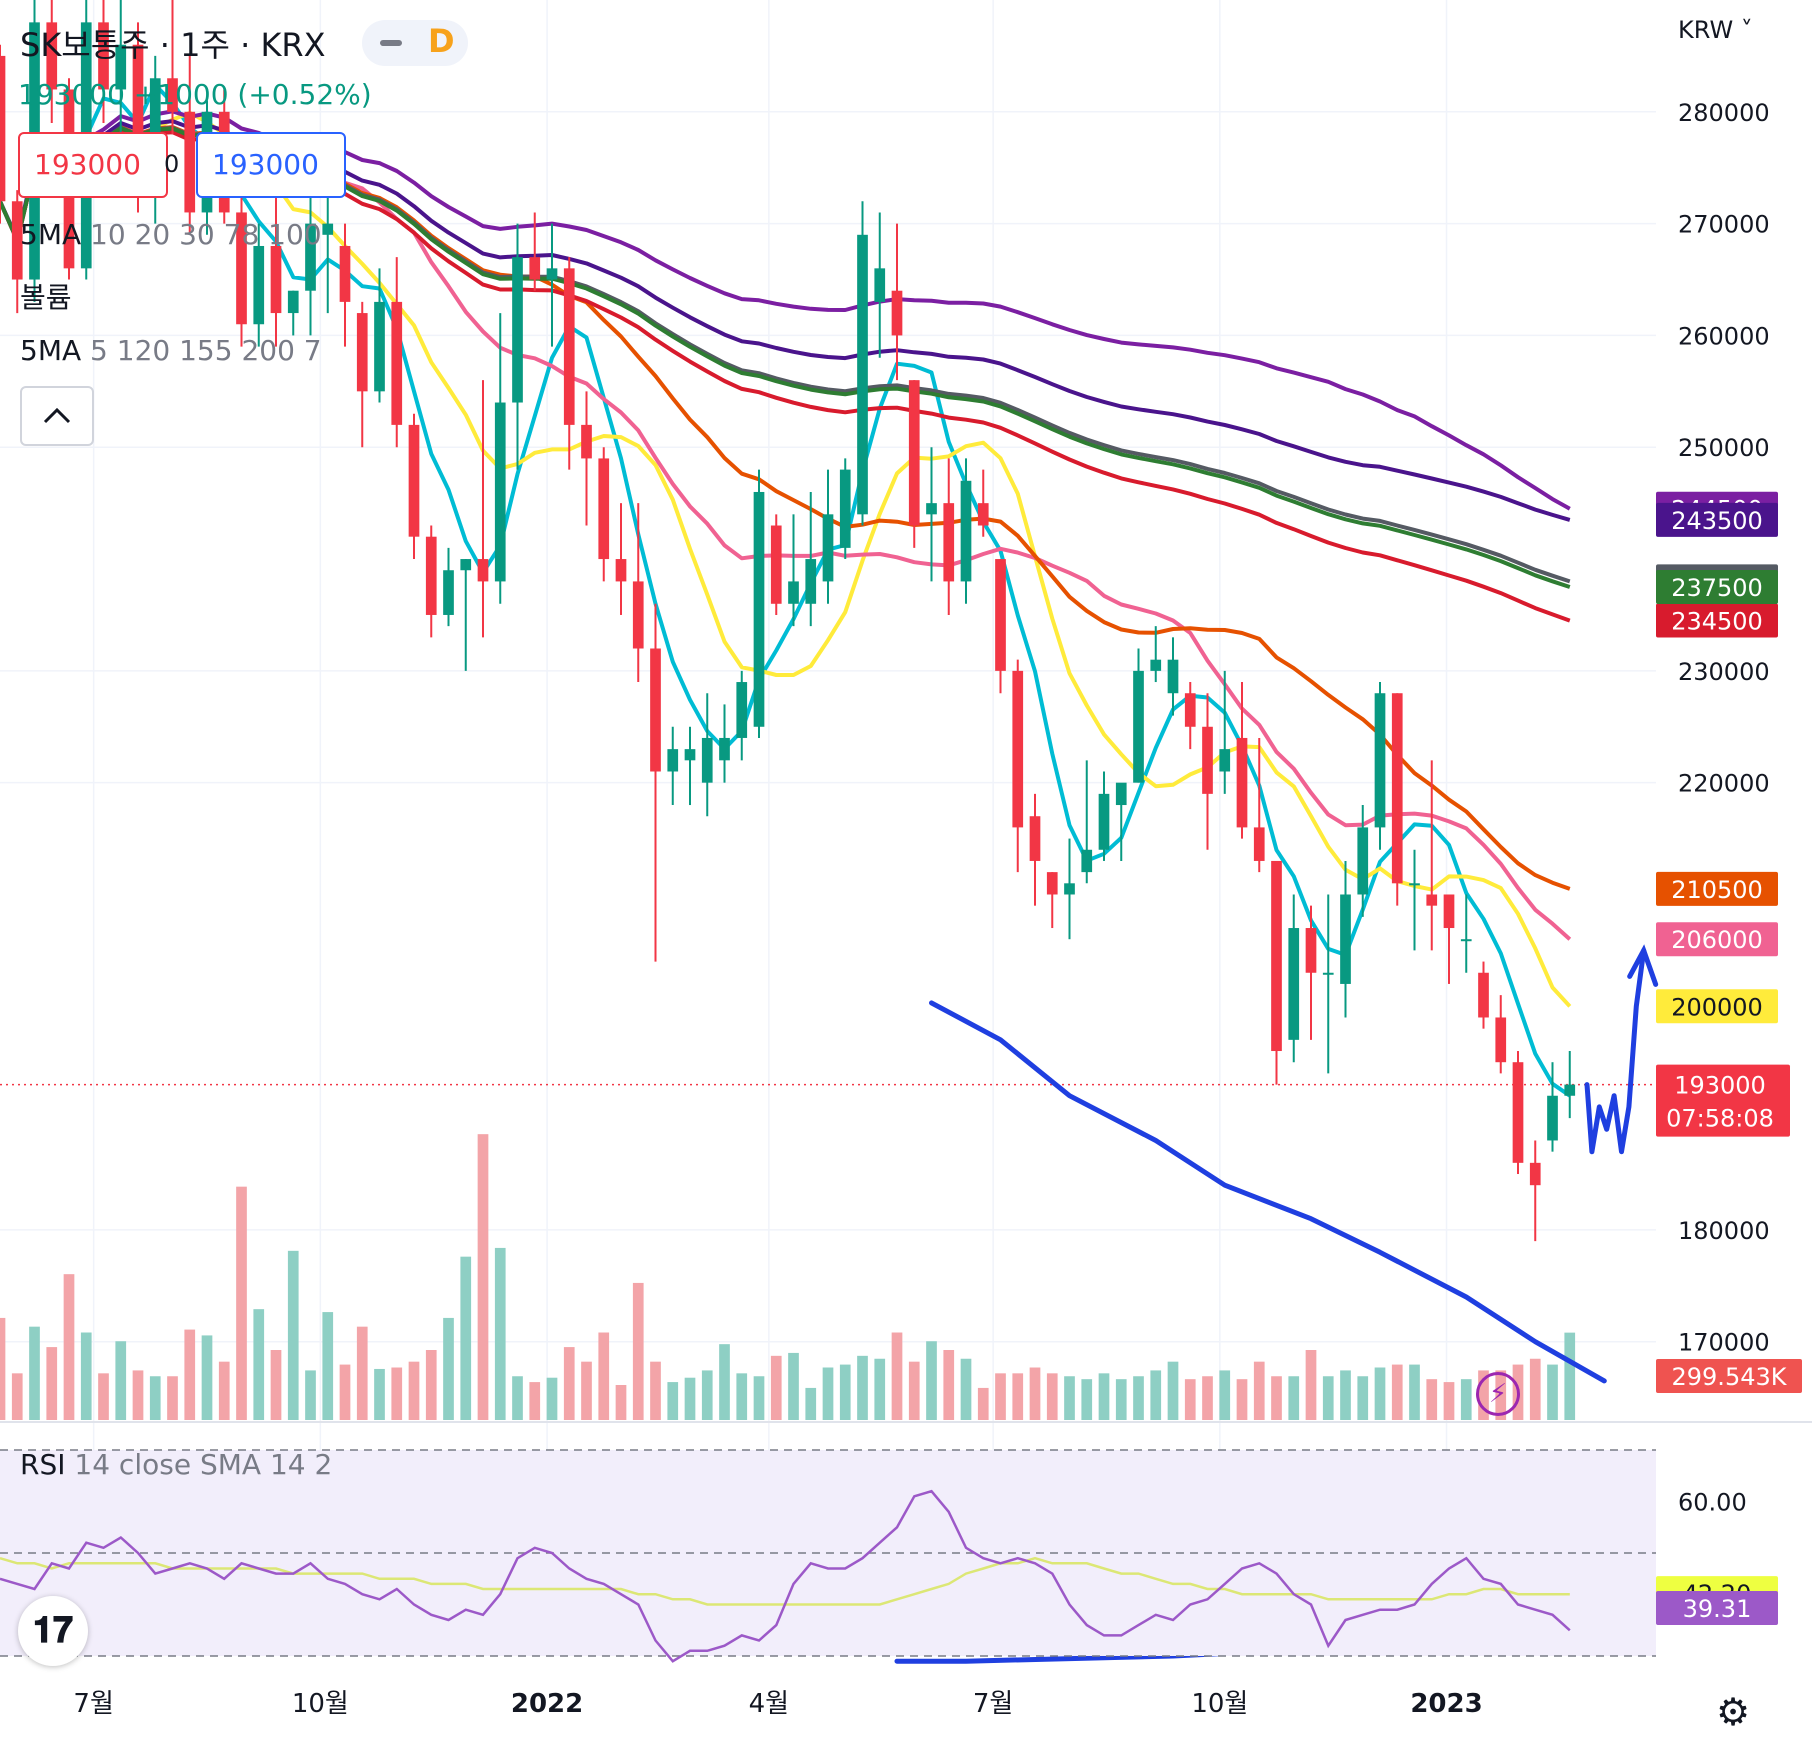 The height and width of the screenshot is (1744, 1812). What do you see at coordinates (1717, 890) in the screenshot?
I see `ma-price-tag-30-label: 210500` at bounding box center [1717, 890].